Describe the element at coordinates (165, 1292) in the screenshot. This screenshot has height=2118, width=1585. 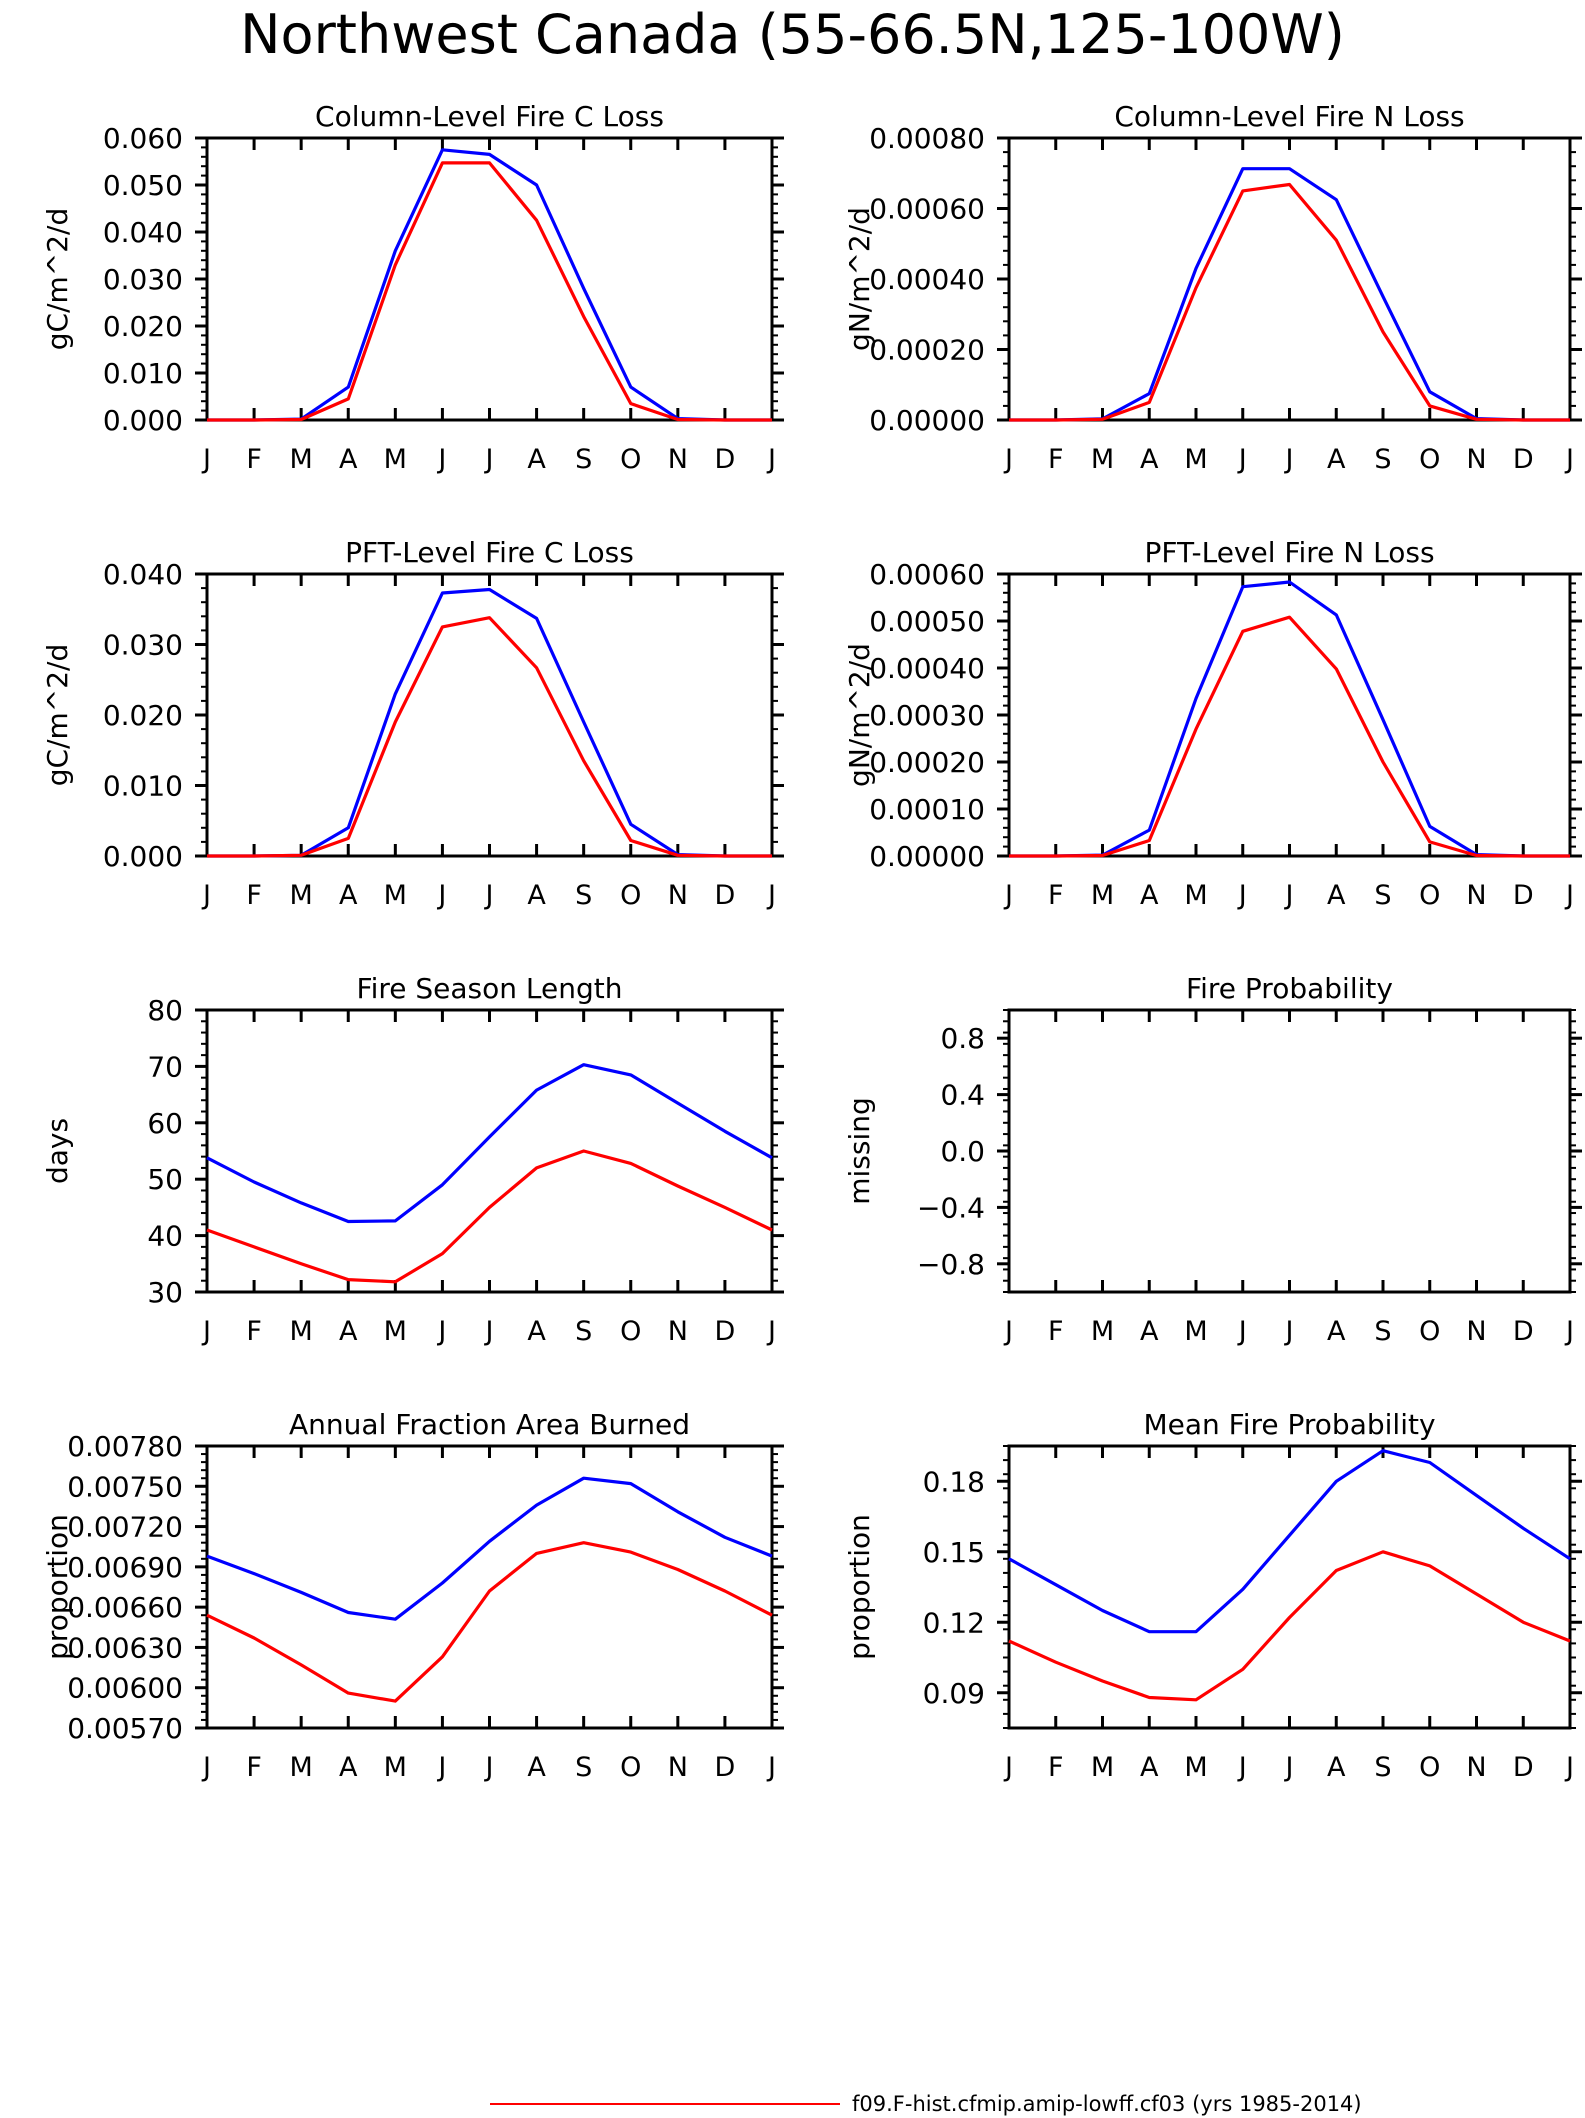
I see `y-tick-label: 30` at that location.